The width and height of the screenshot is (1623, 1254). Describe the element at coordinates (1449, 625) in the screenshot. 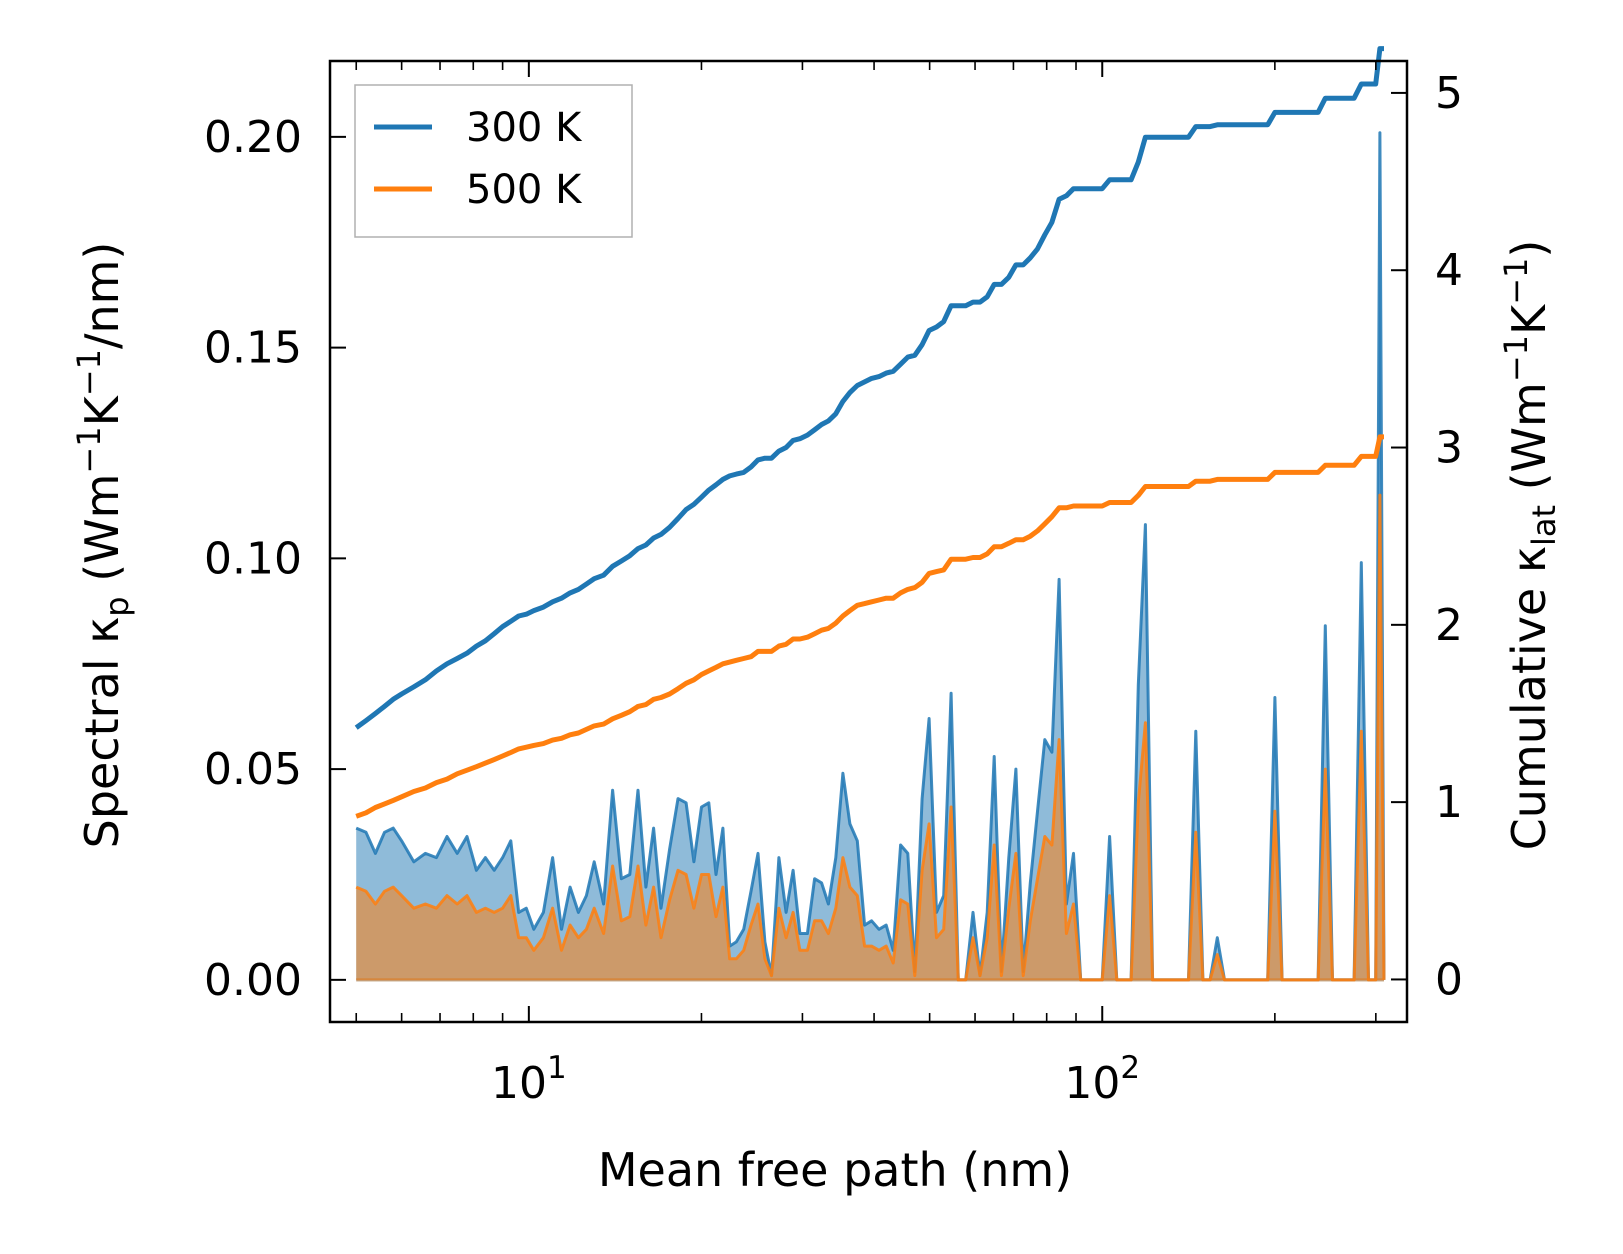

I see `y-right-tick-label: 2` at that location.